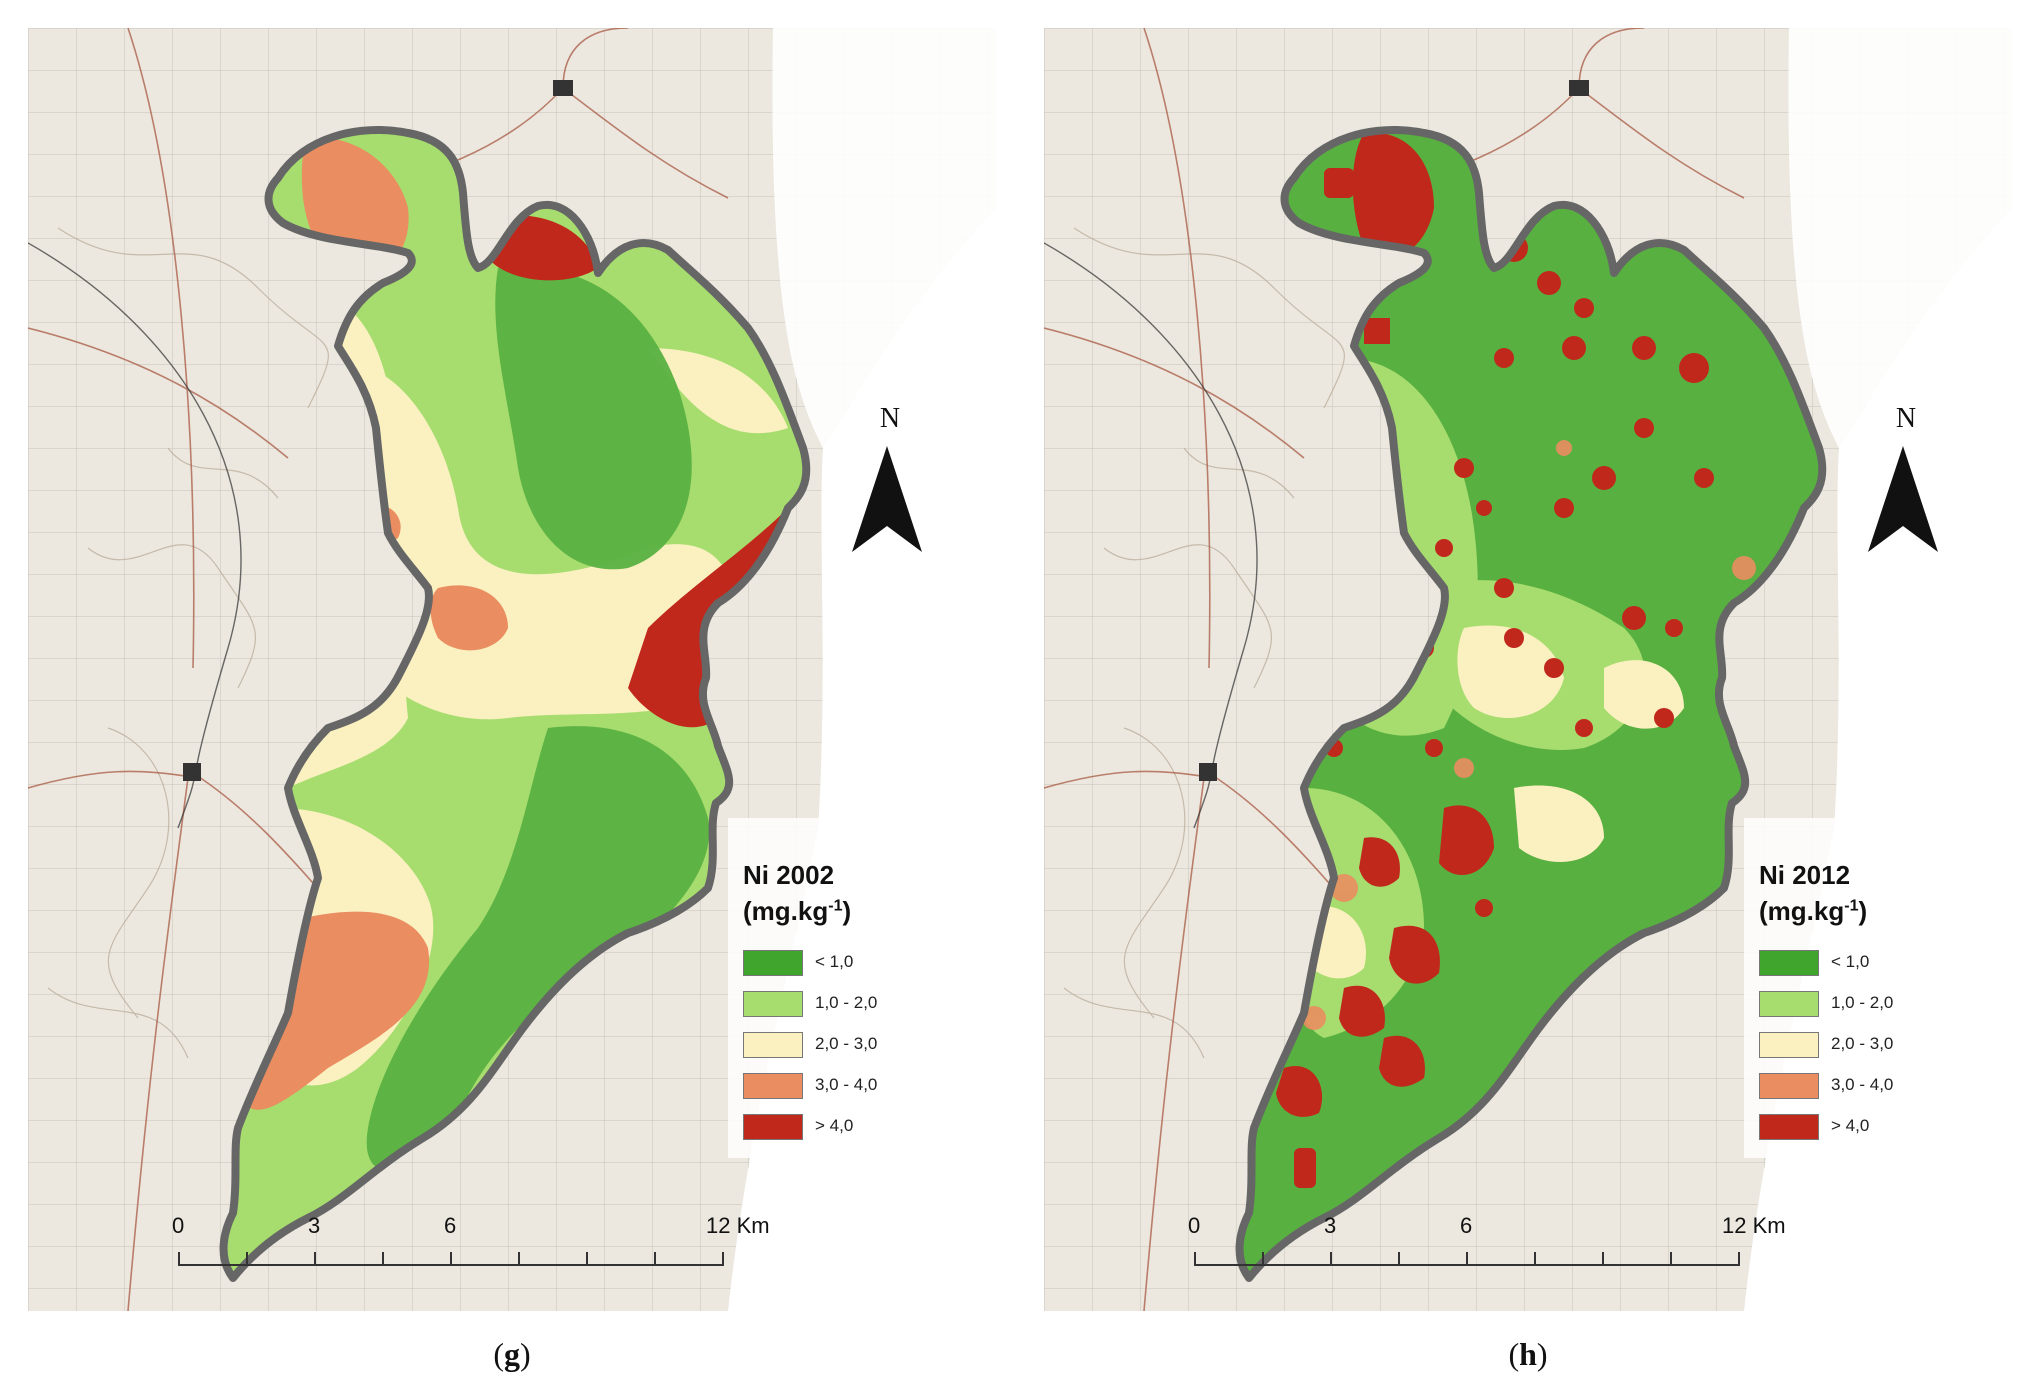 This screenshot has height=1394, width=2034. I want to click on legend-label: 3,0 - 4,0, so click(846, 1084).